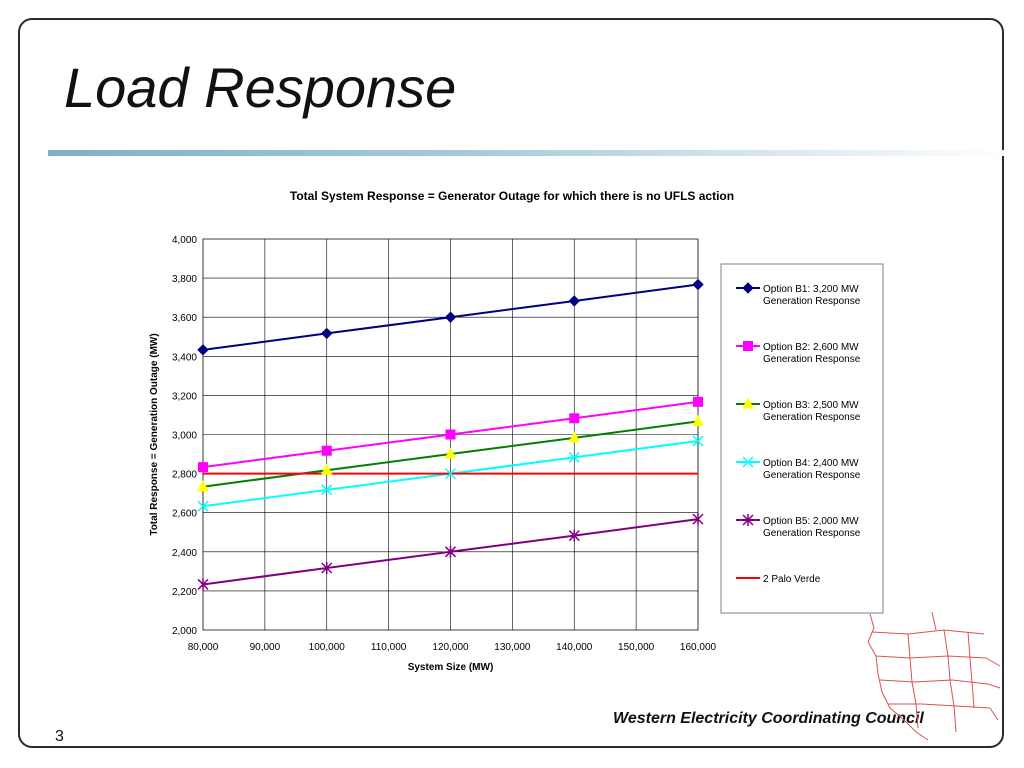 This screenshot has width=1024, height=768. I want to click on legend-entry: Option B1: 3,200 MW Generation Response, so click(812, 295).